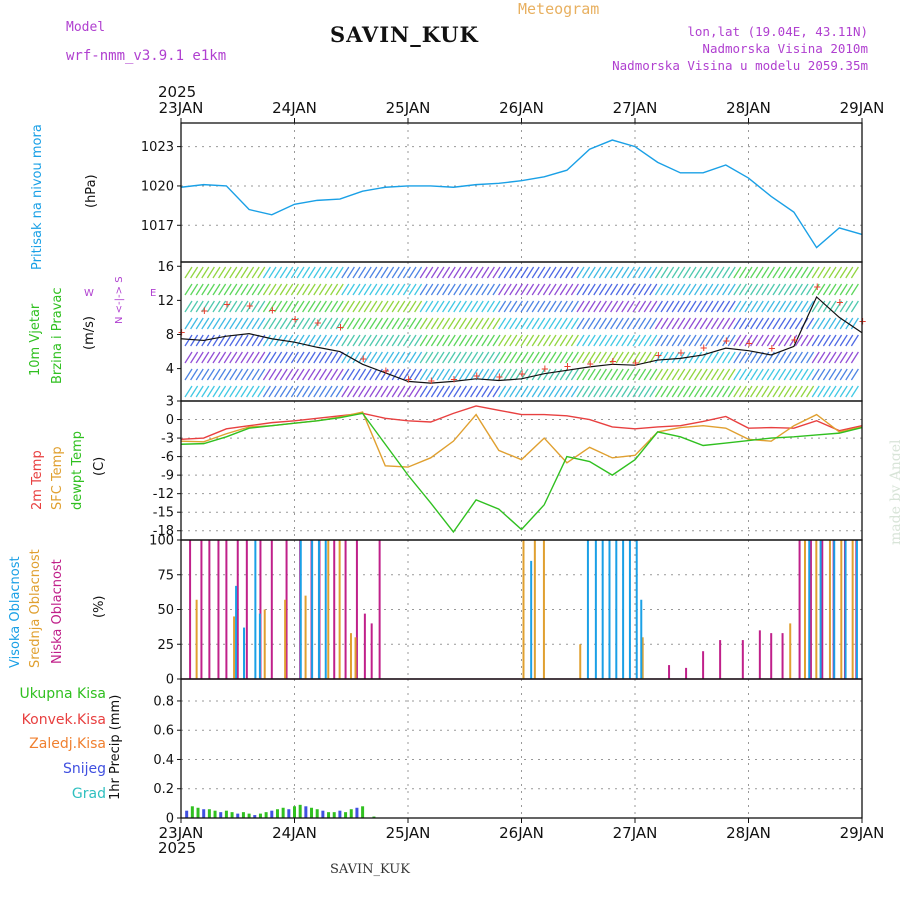 The image size is (900, 900). I want to click on ytick-label: -18, so click(163, 531).